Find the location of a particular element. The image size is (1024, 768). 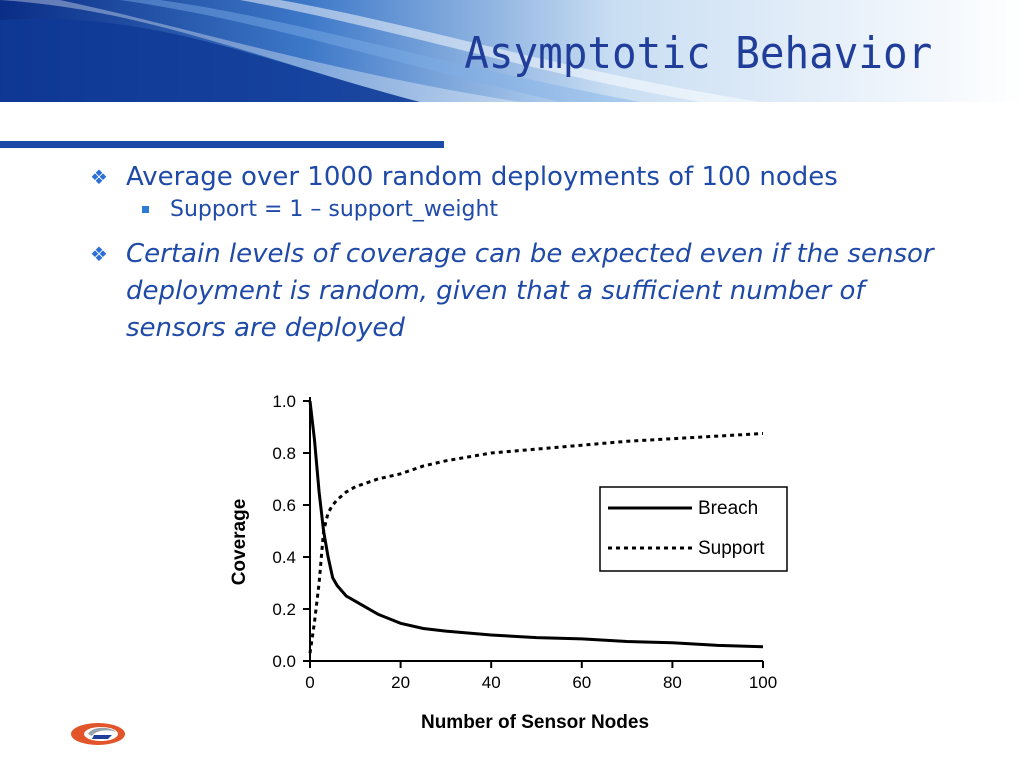

legend-label-support: Support is located at coordinates (731, 548).